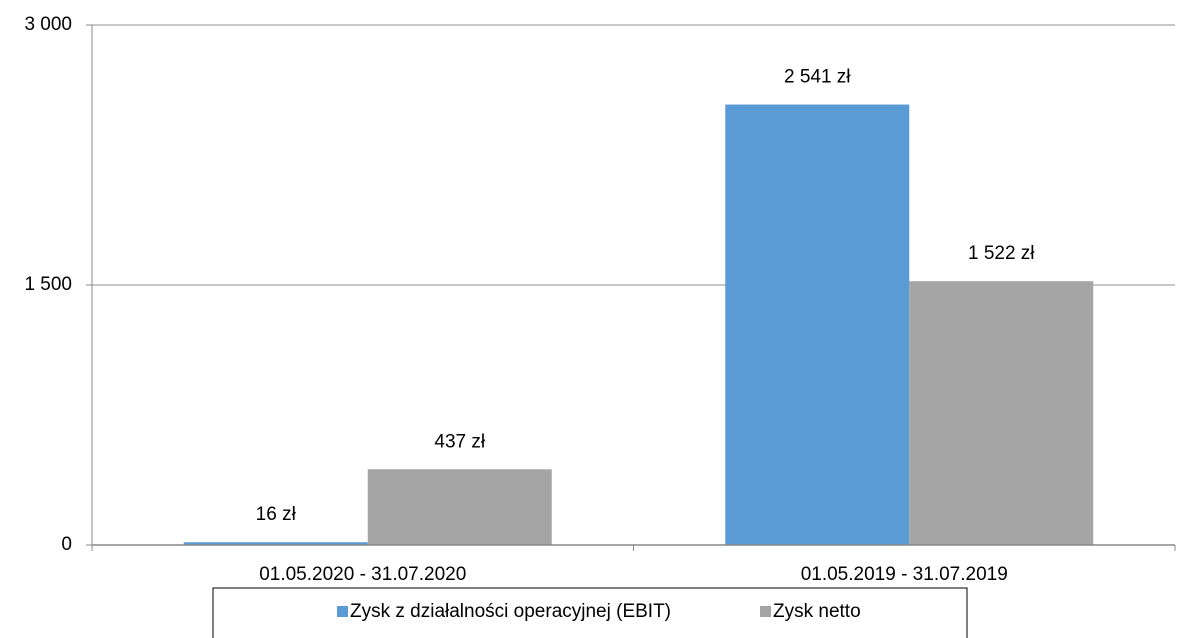  I want to click on y-tick-label: 3 000, so click(48, 24).